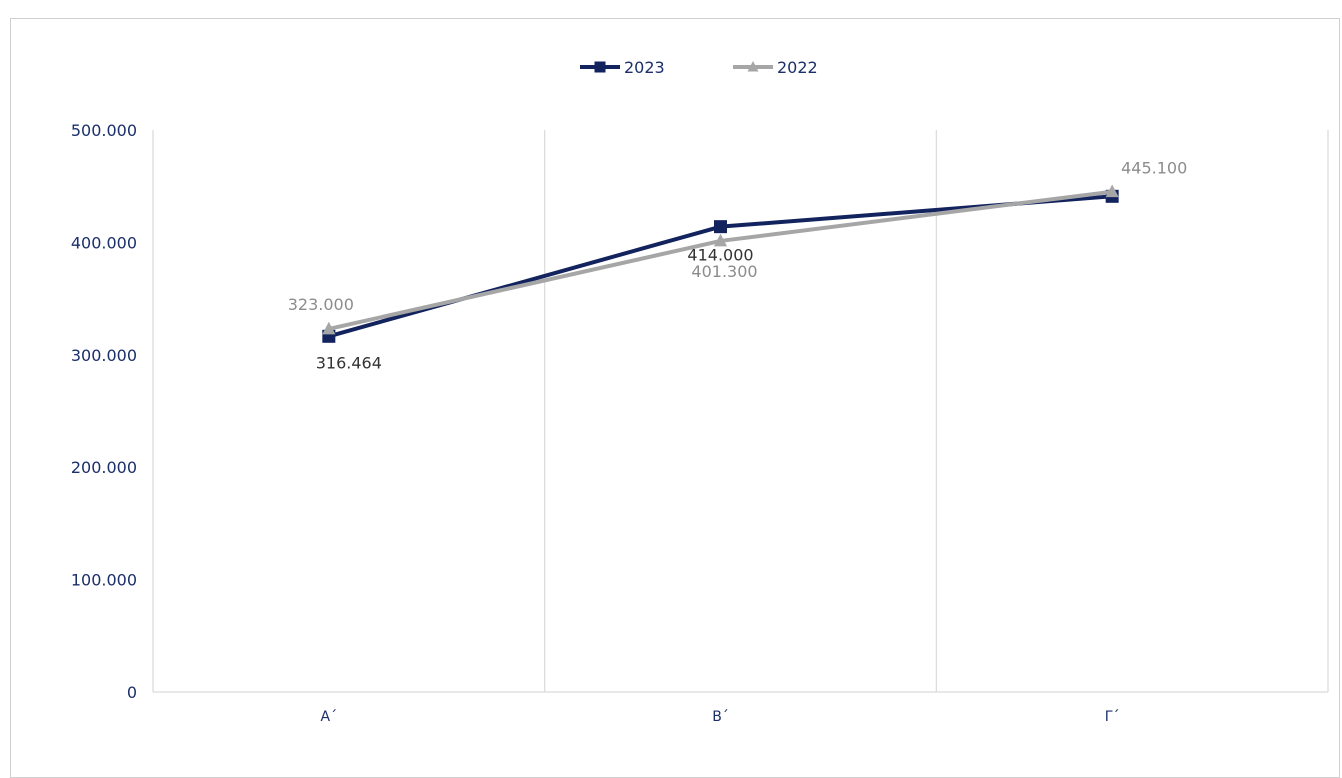 This screenshot has width=1342, height=778. Describe the element at coordinates (104, 467) in the screenshot. I see `y-tick-label: 200.000` at that location.